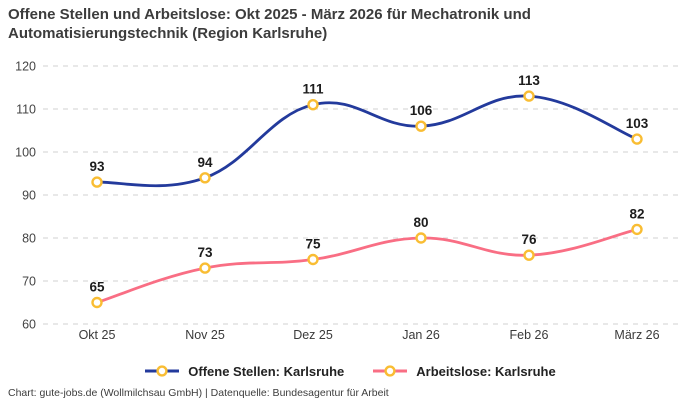 Image resolution: width=700 pixels, height=400 pixels. Describe the element at coordinates (25, 67) in the screenshot. I see `y-axis-tick-label: 120` at that location.